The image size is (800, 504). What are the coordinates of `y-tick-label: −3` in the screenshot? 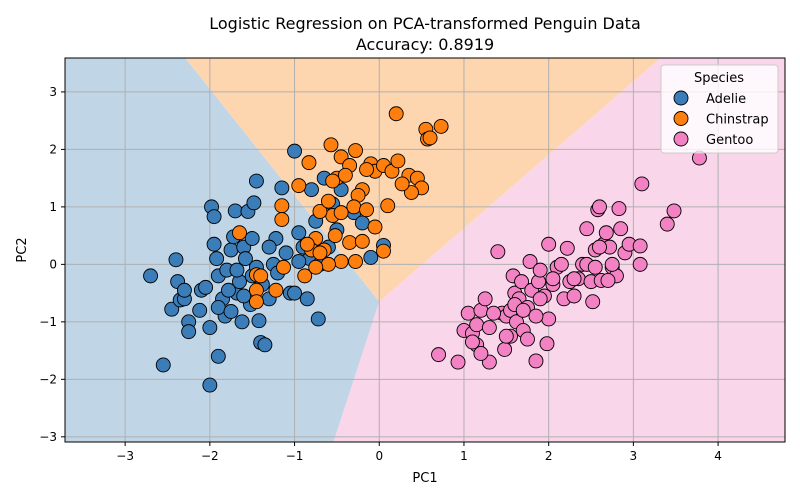 It's located at (48, 437).